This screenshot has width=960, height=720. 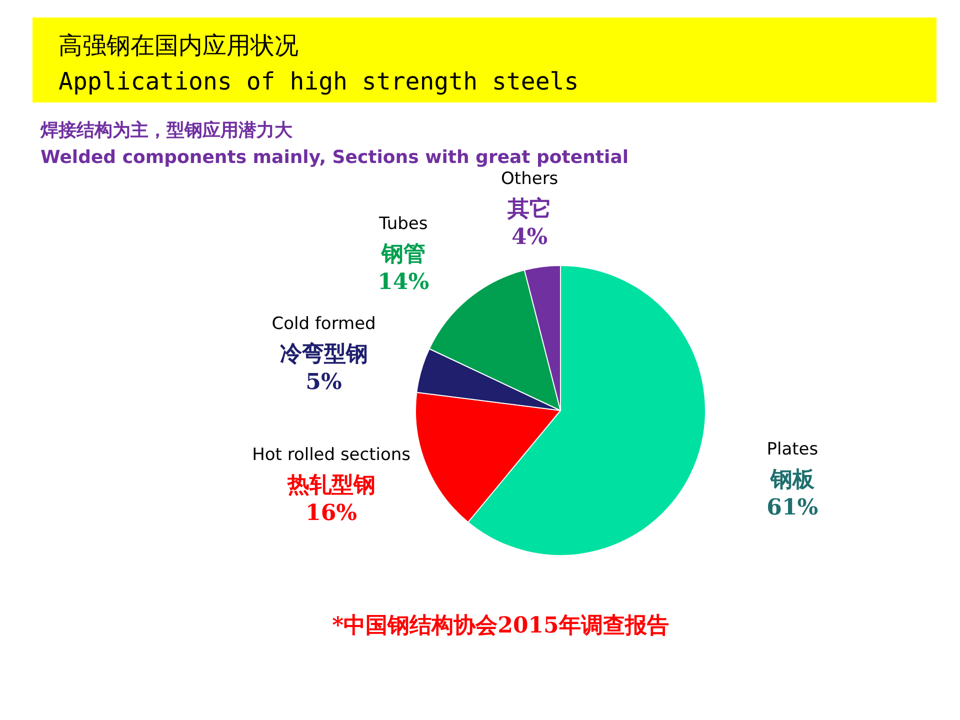 What do you see at coordinates (334, 144) in the screenshot?
I see `chart-subtitle: 焊接结构为主，型钢应用潜力大 Welded components mainly, Sections with great potential` at bounding box center [334, 144].